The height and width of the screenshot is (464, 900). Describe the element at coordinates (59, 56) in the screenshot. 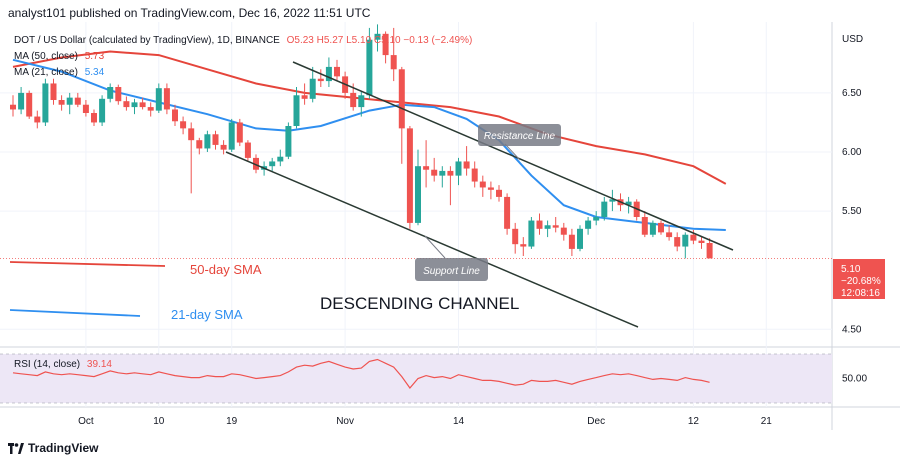

I see `ma50-legend: MA (50, close) 5.73` at that location.